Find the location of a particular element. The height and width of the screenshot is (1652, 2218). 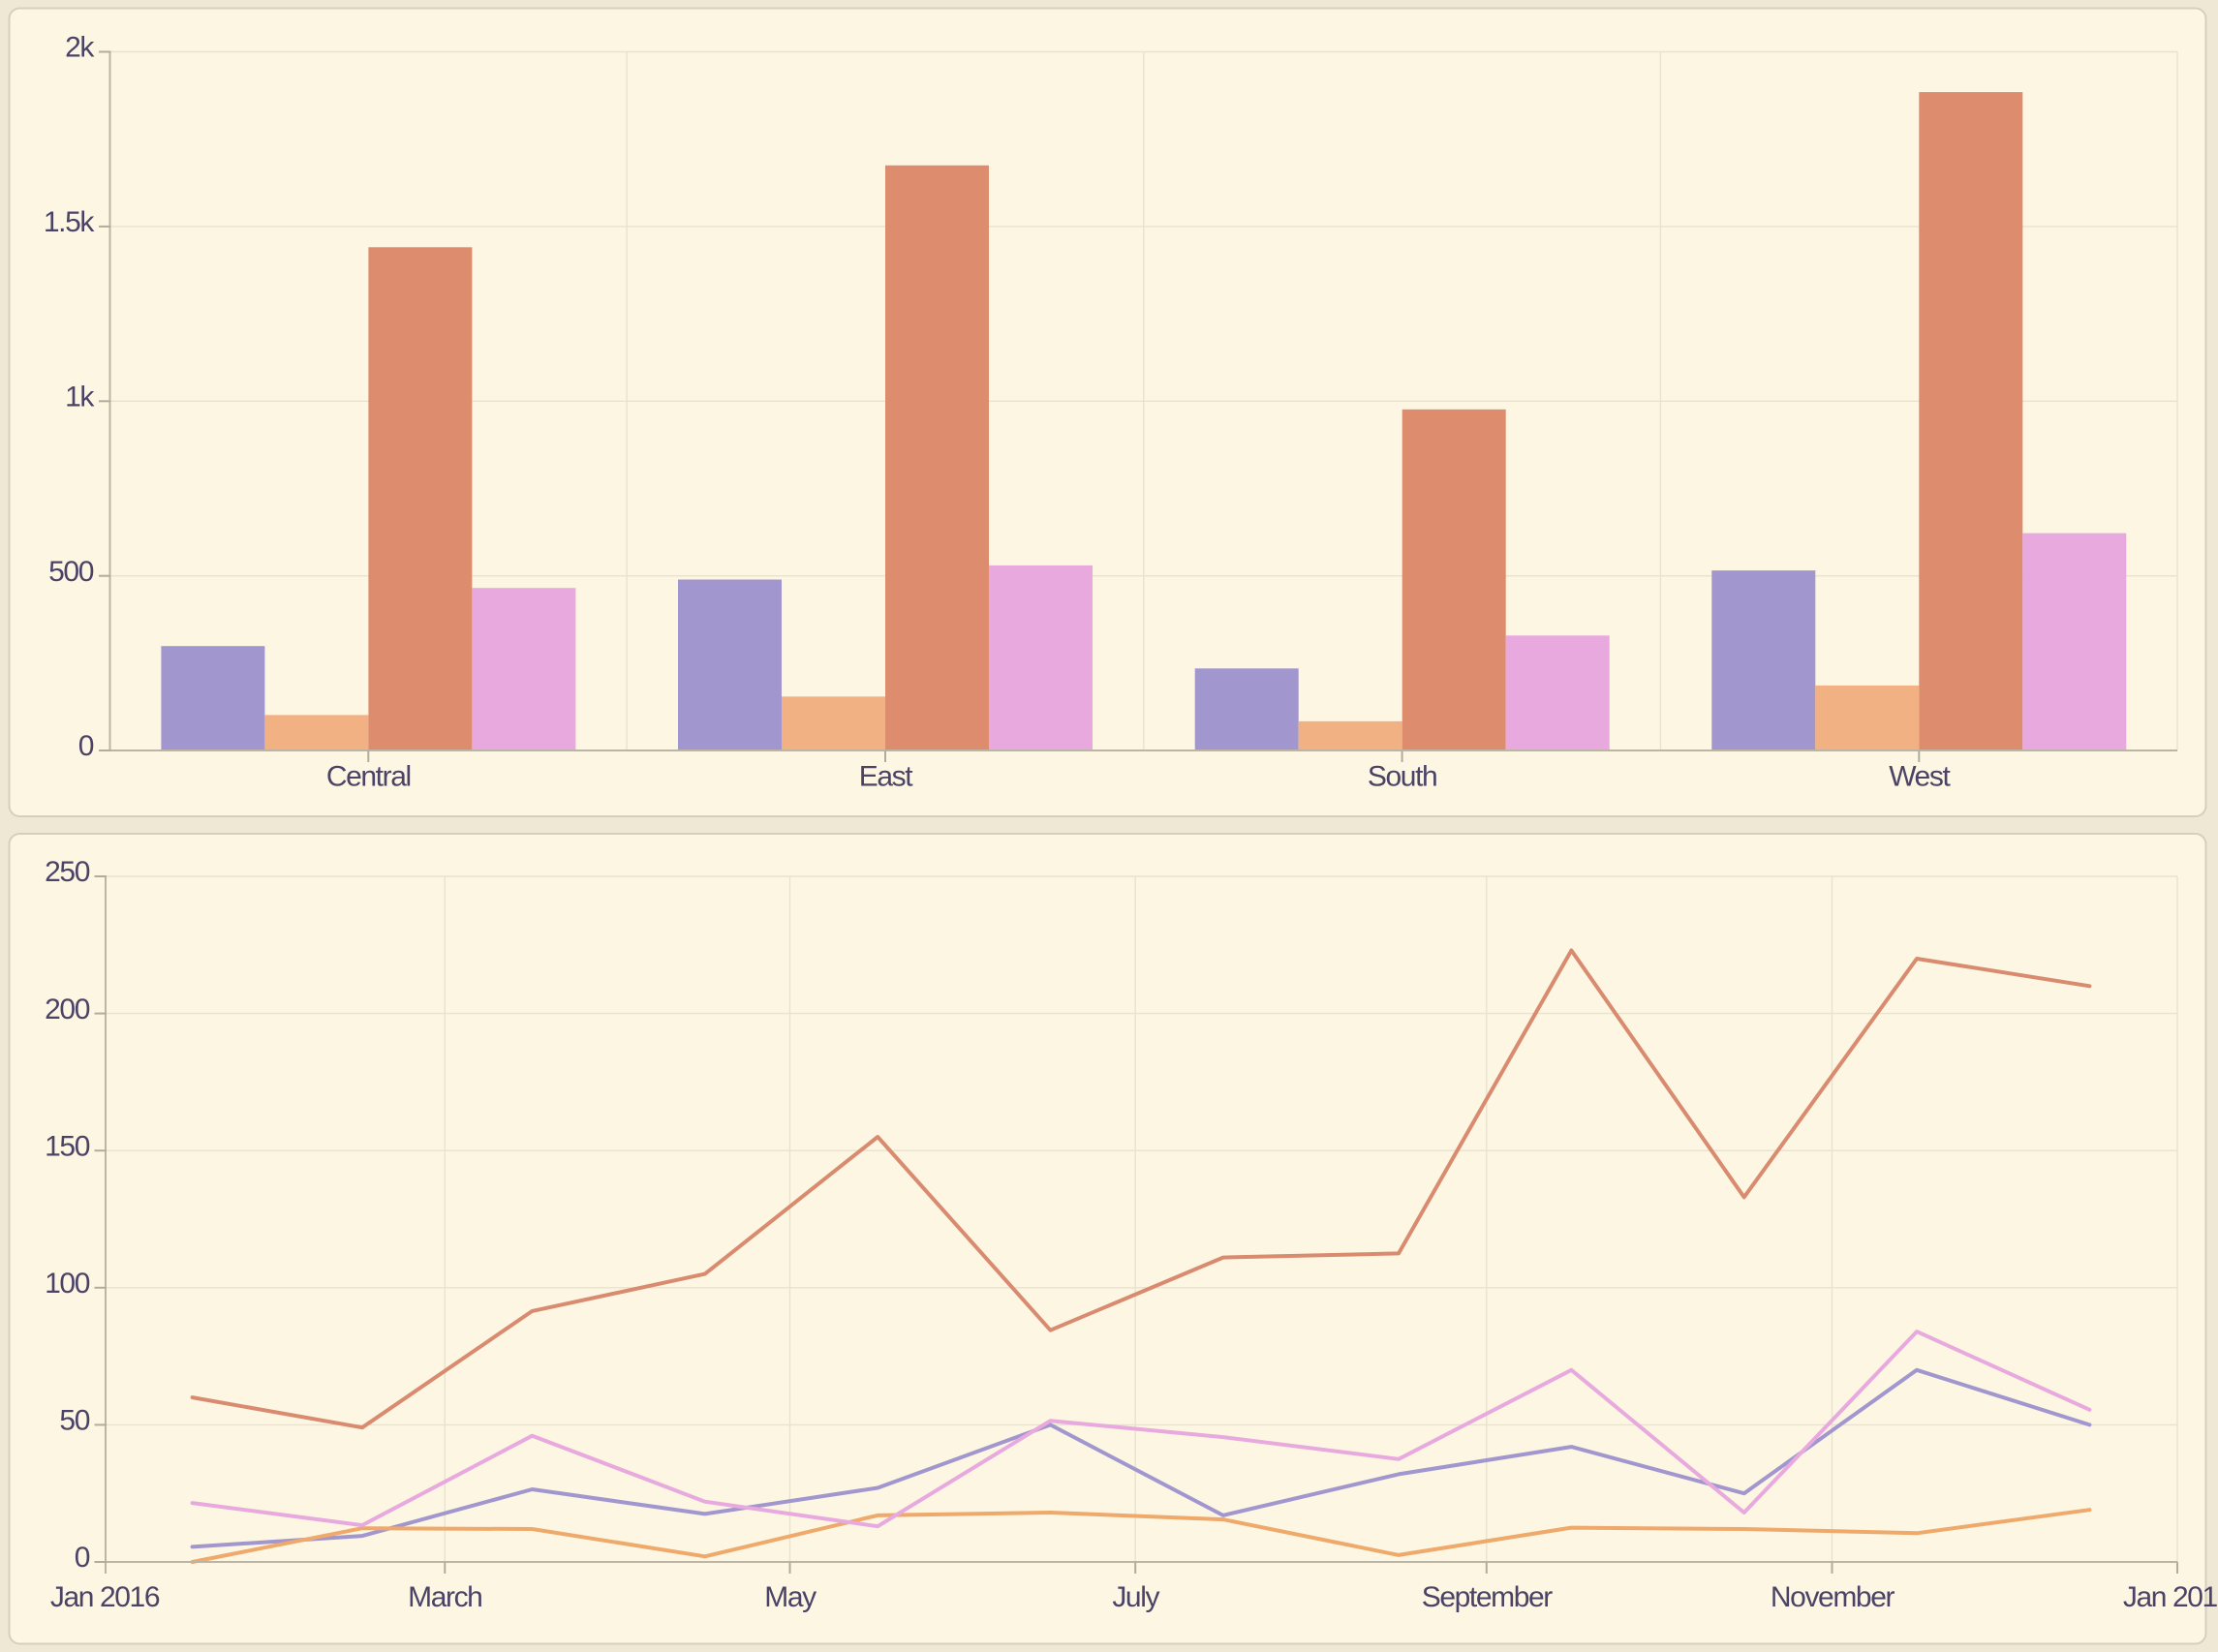

svg-text: 250 is located at coordinates (67, 872).